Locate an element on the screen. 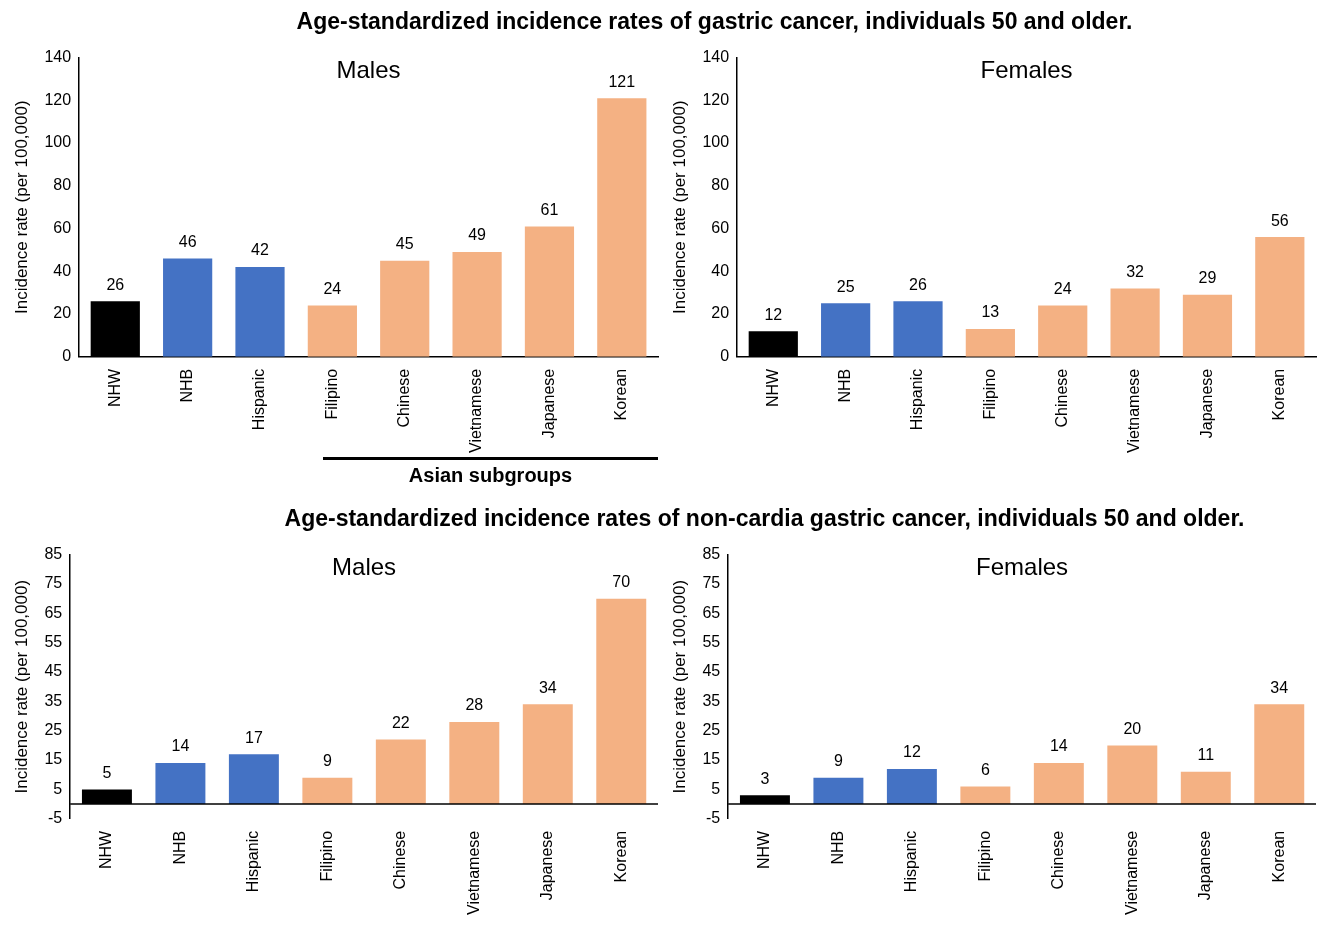 This screenshot has width=1329, height=931. data-label: 6 is located at coordinates (985, 769).